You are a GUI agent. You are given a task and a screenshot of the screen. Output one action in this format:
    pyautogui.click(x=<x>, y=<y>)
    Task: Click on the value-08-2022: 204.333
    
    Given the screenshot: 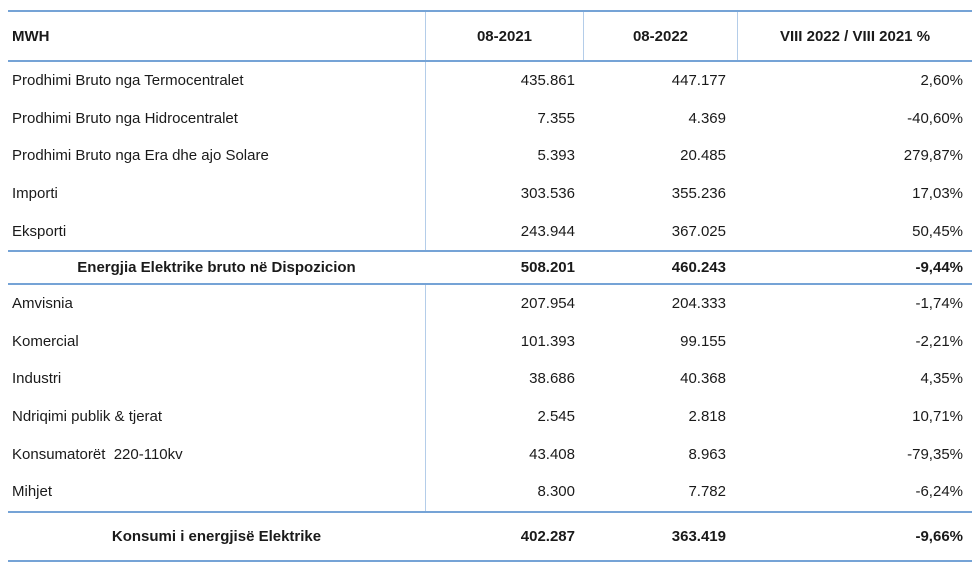 What is the action you would take?
    pyautogui.click(x=698, y=304)
    